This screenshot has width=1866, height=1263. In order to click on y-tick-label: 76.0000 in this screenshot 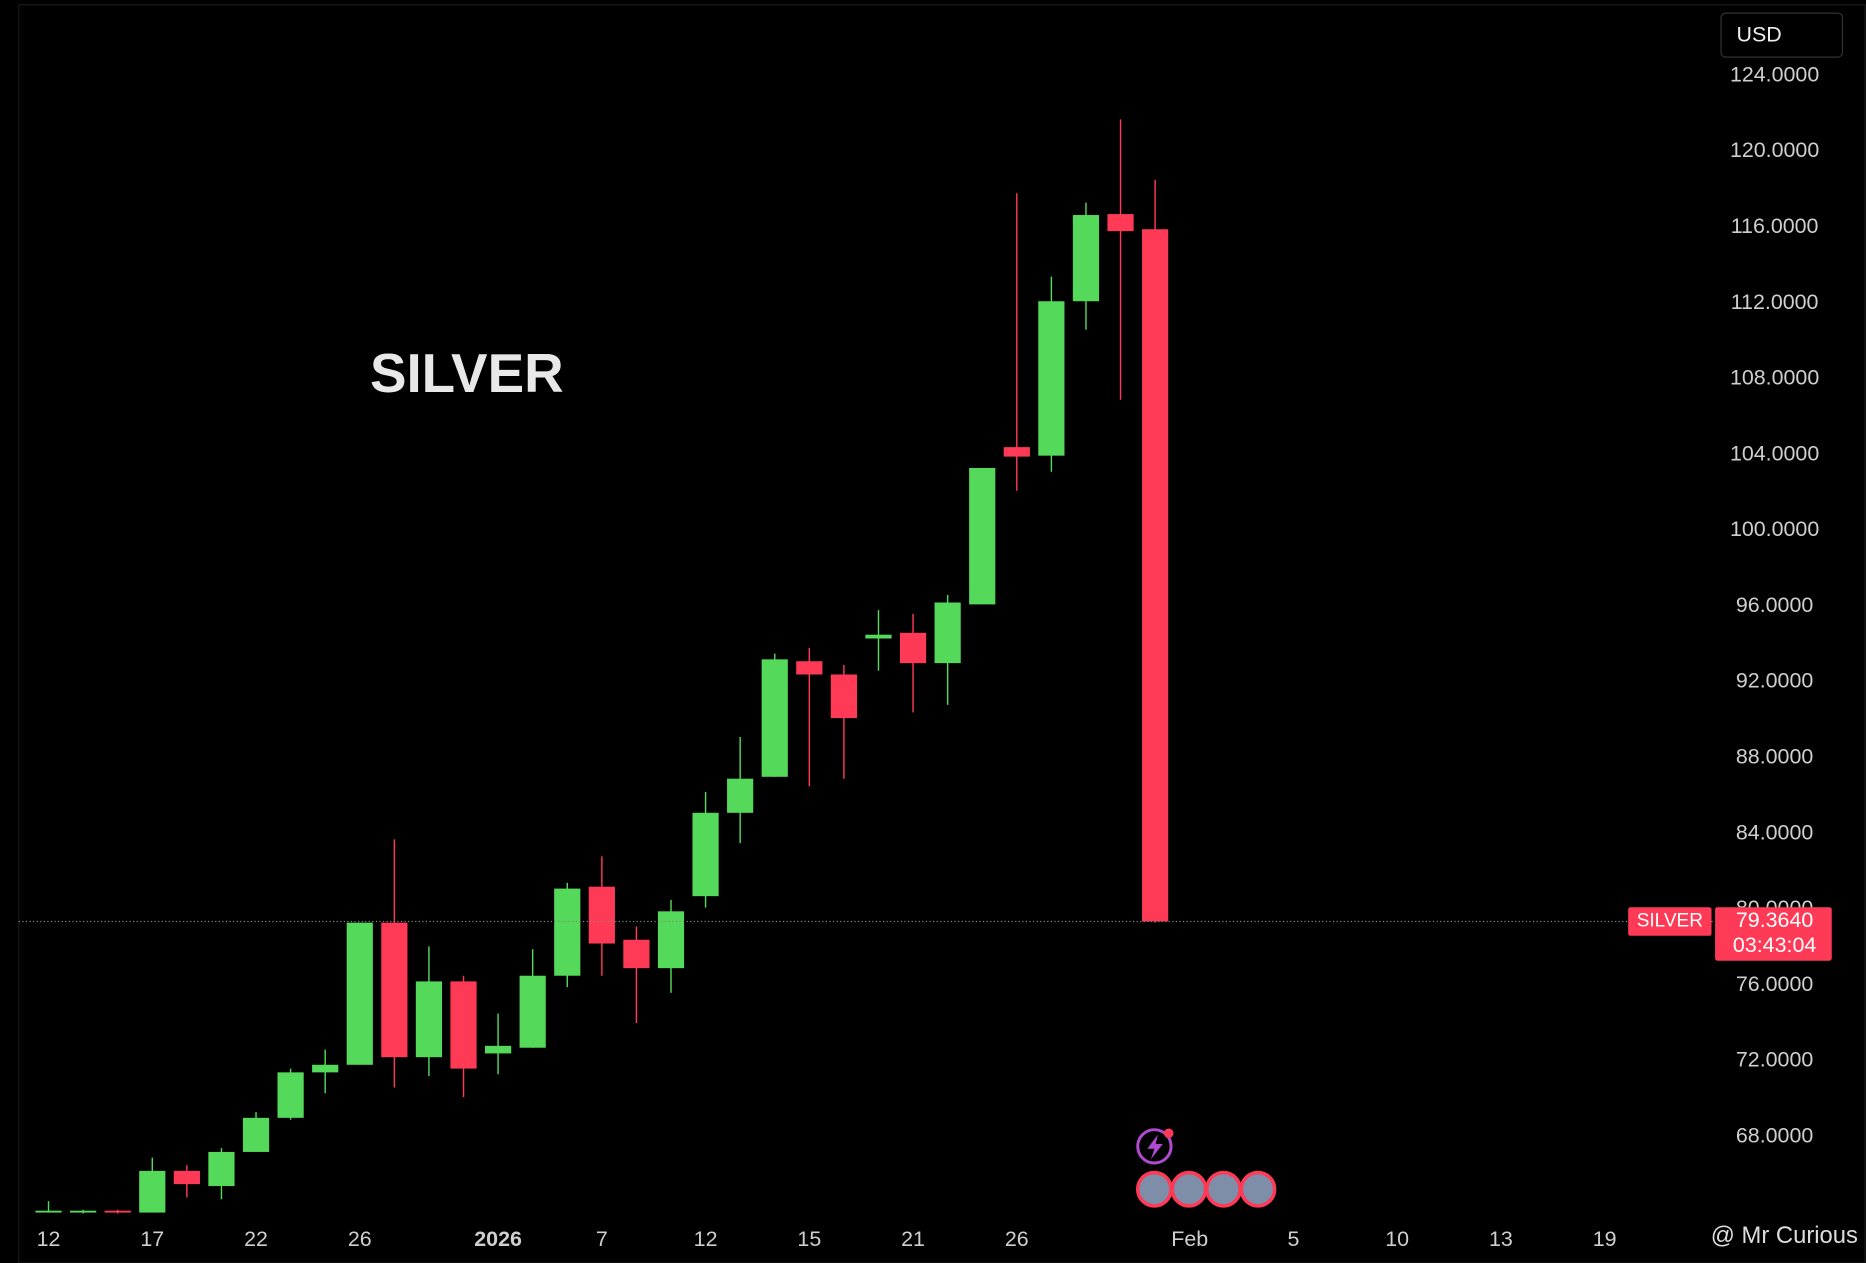, I will do `click(1774, 984)`.